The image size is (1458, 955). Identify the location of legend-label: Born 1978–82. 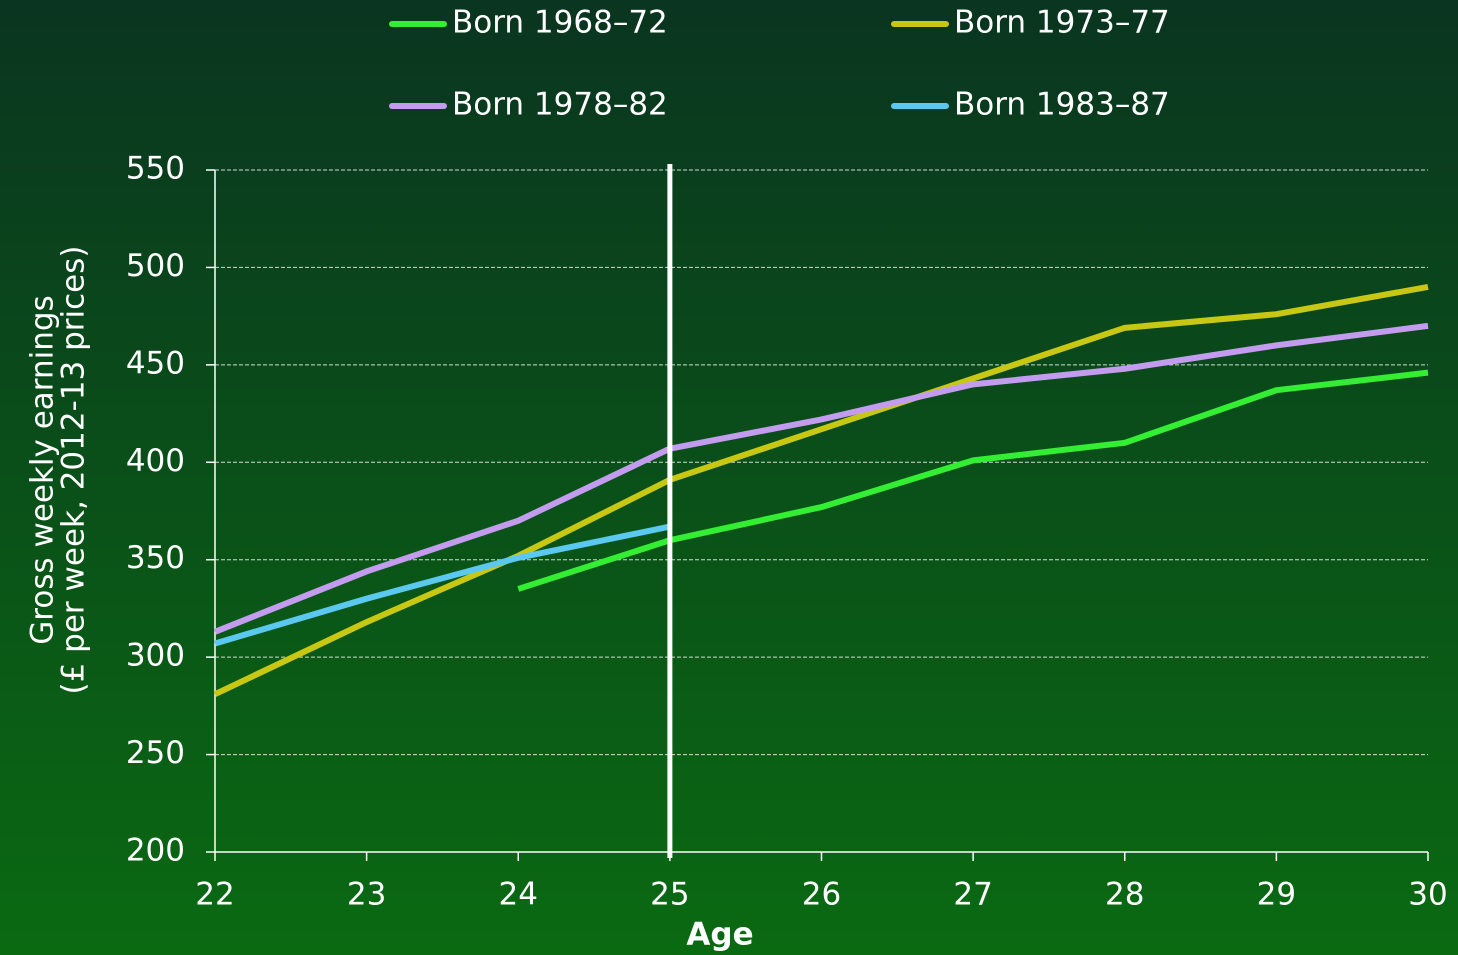
(560, 105).